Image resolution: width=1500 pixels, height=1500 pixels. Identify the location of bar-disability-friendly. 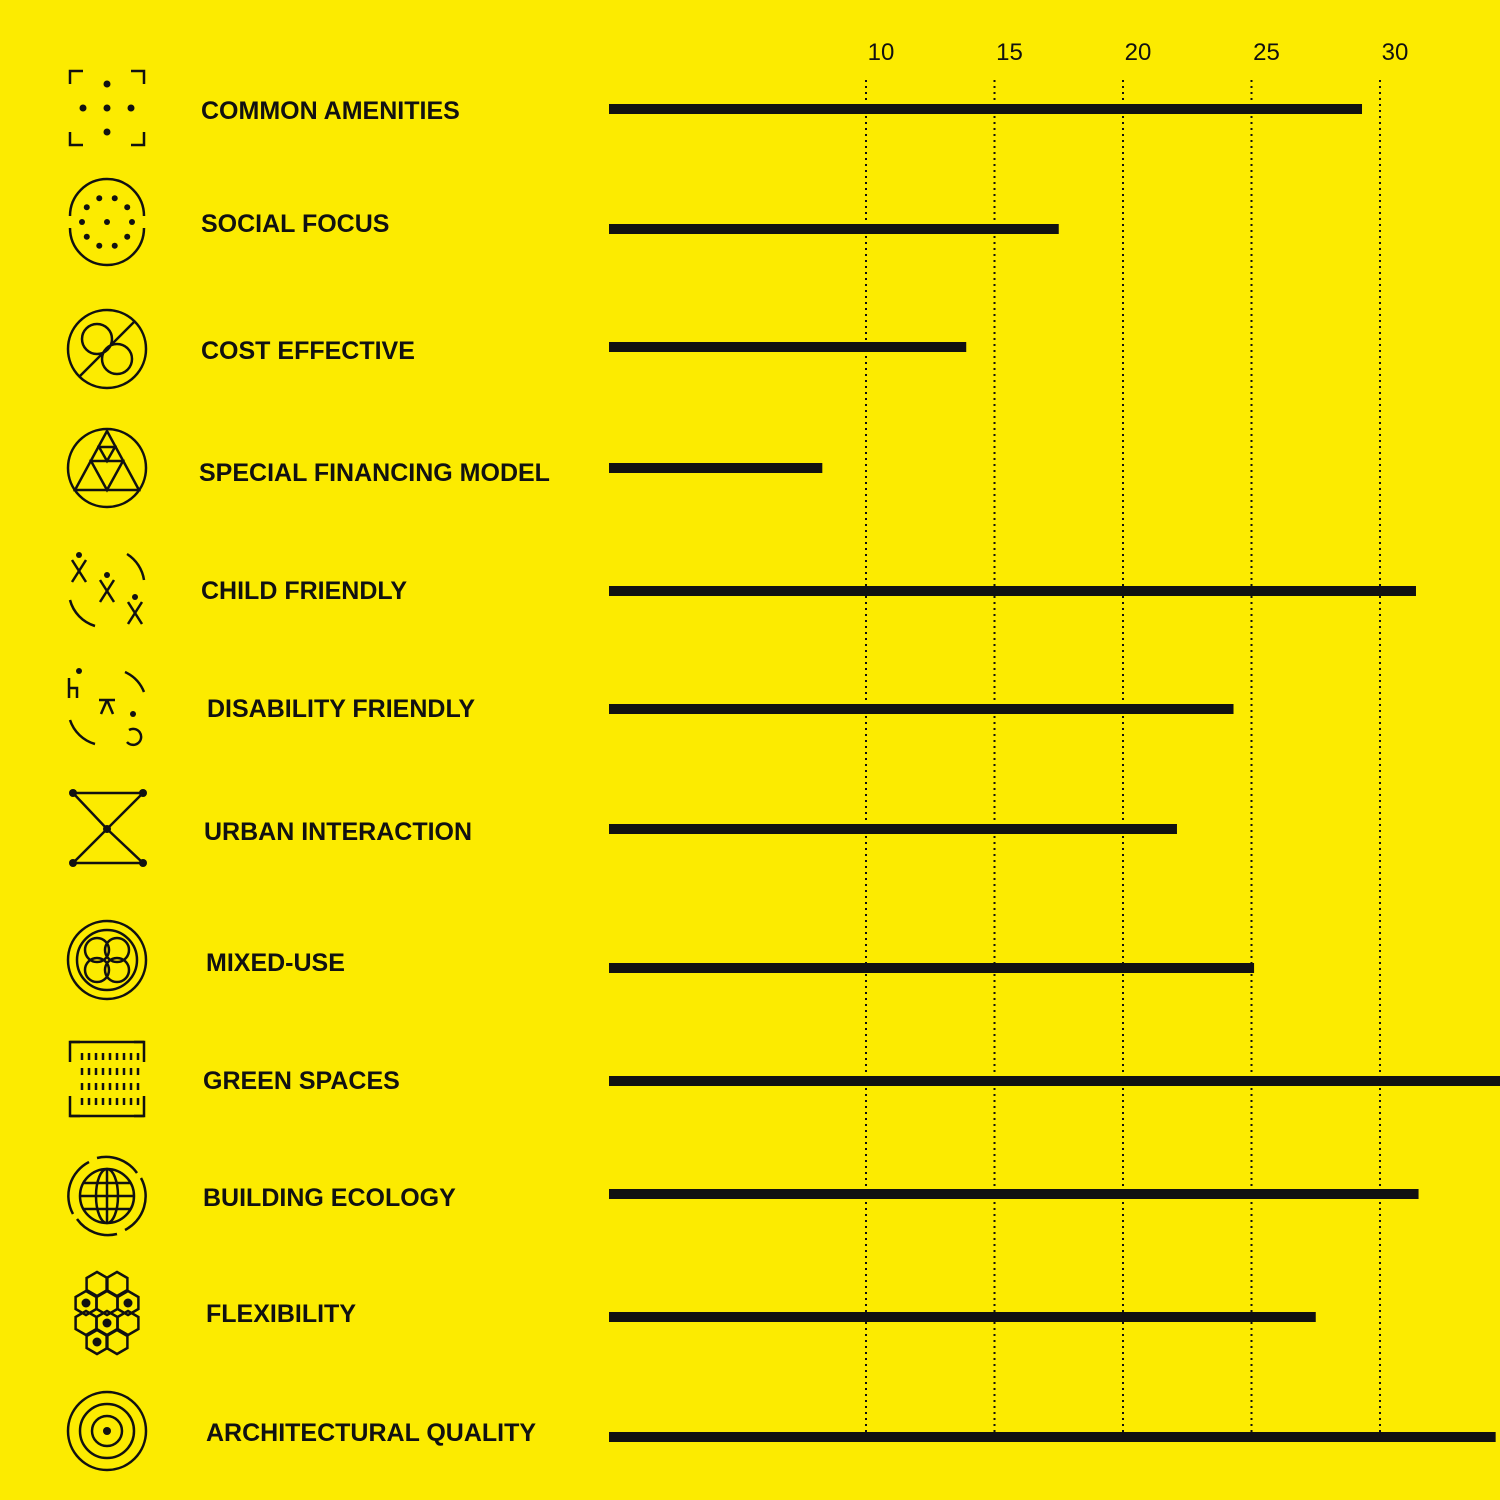
(921, 709).